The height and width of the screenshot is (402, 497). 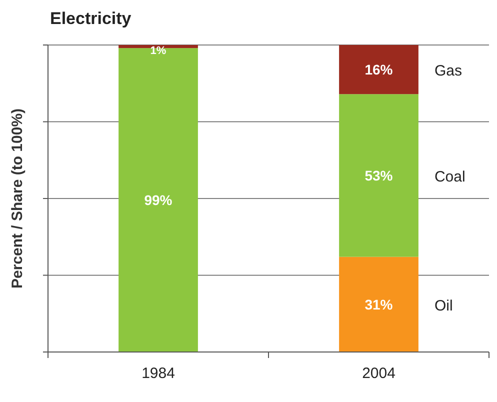 What do you see at coordinates (443, 305) in the screenshot?
I see `series-label: Oil` at bounding box center [443, 305].